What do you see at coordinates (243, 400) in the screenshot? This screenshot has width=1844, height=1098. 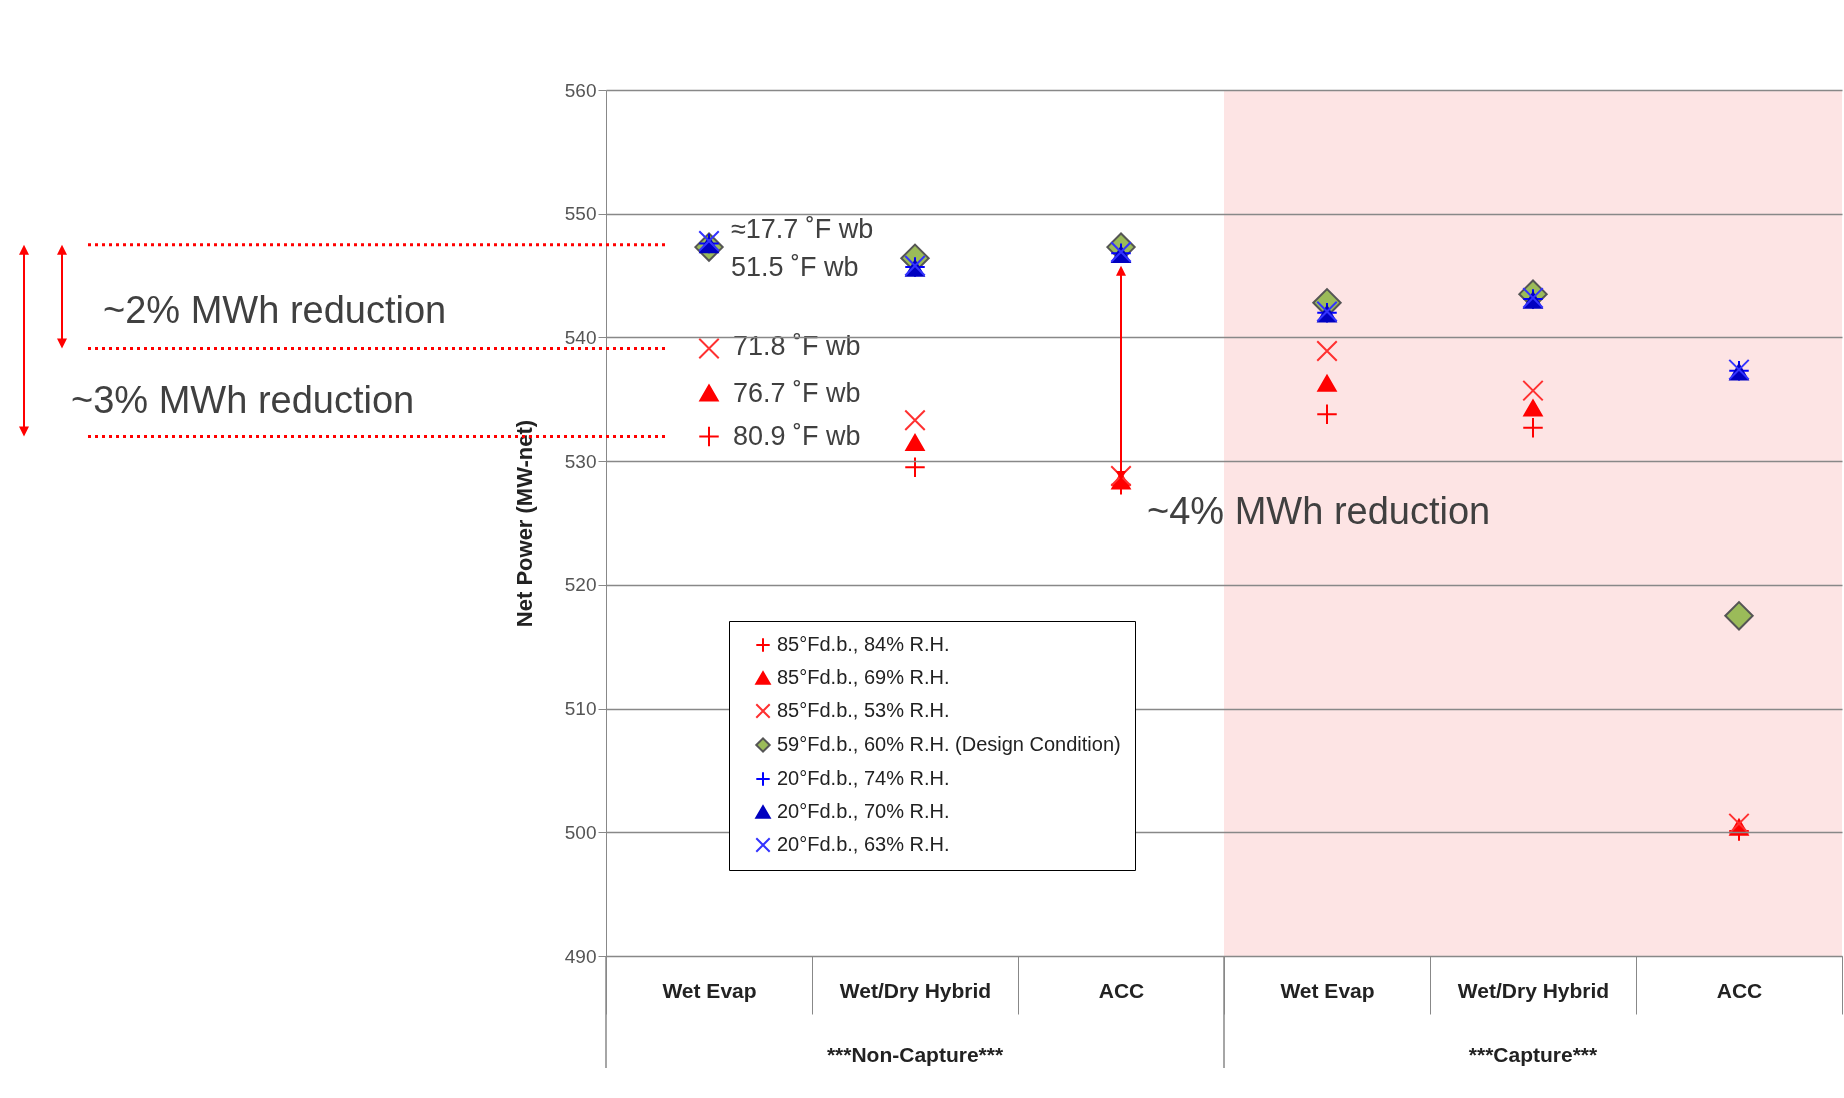 I see `text: ~3% MWh reduction` at bounding box center [243, 400].